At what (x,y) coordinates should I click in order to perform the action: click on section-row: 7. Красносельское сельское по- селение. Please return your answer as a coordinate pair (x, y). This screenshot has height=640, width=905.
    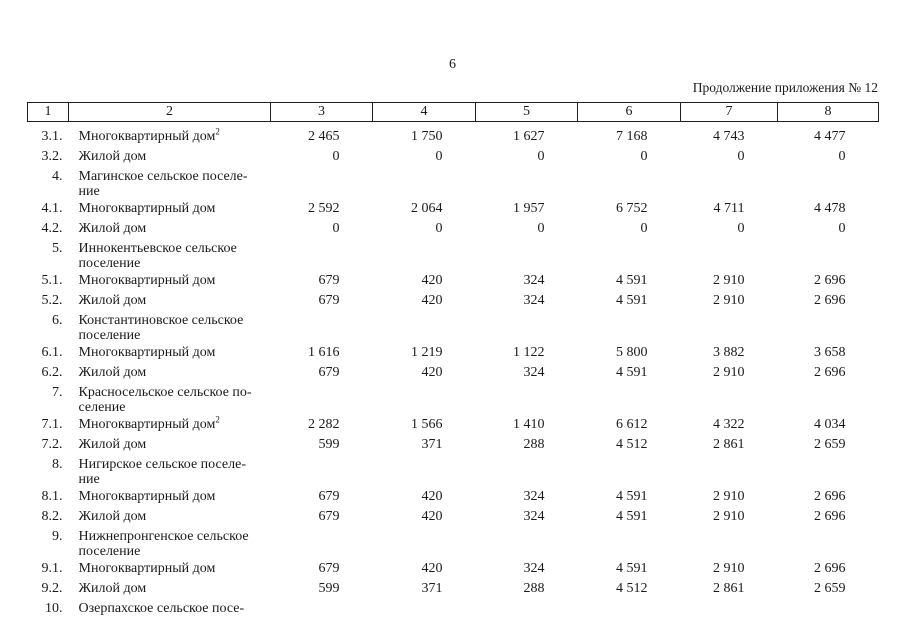
    Looking at the image, I should click on (453, 399).